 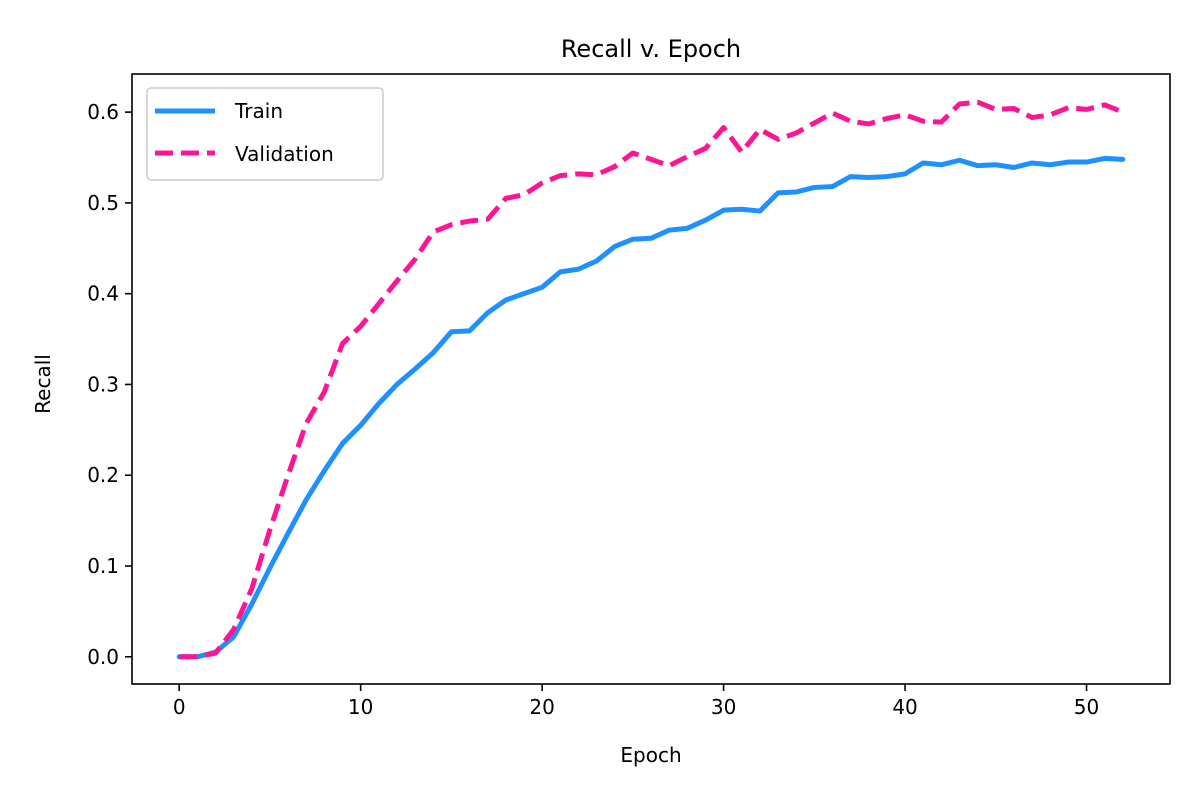 I want to click on x-tick-label: 10, so click(x=360, y=707).